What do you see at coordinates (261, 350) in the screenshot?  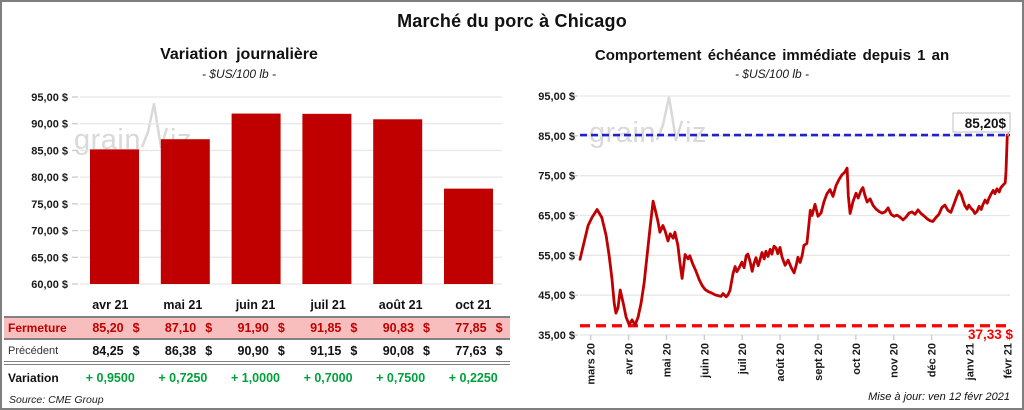 I see `table-cell: 90,90 $` at bounding box center [261, 350].